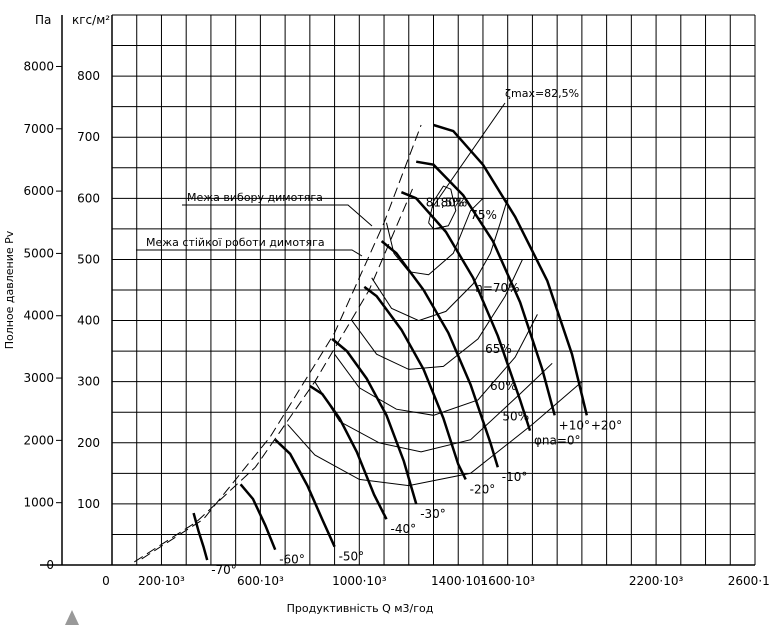  Describe the element at coordinates (38, 316) in the screenshot. I see `tick-label-y-pa: 4000` at that location.